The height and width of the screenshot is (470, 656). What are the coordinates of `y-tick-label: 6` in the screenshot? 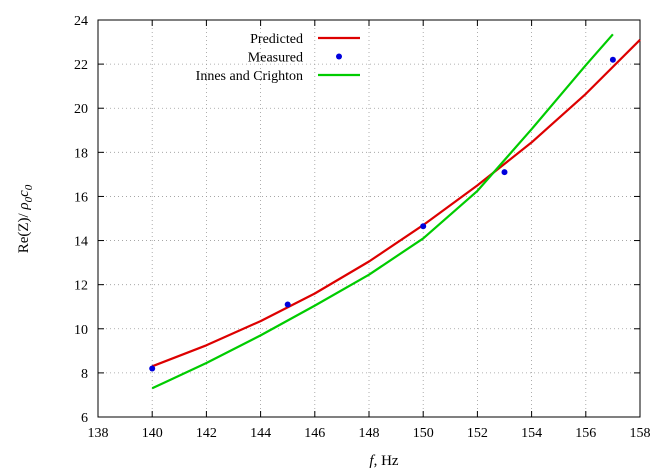 It's located at (84, 418).